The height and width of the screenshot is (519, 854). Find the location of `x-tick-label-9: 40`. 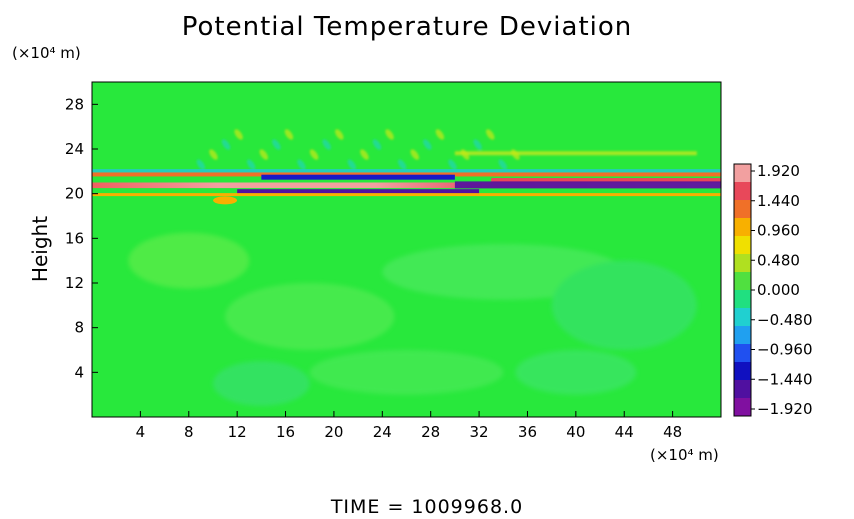

x-tick-label-9: 40 is located at coordinates (575, 432).